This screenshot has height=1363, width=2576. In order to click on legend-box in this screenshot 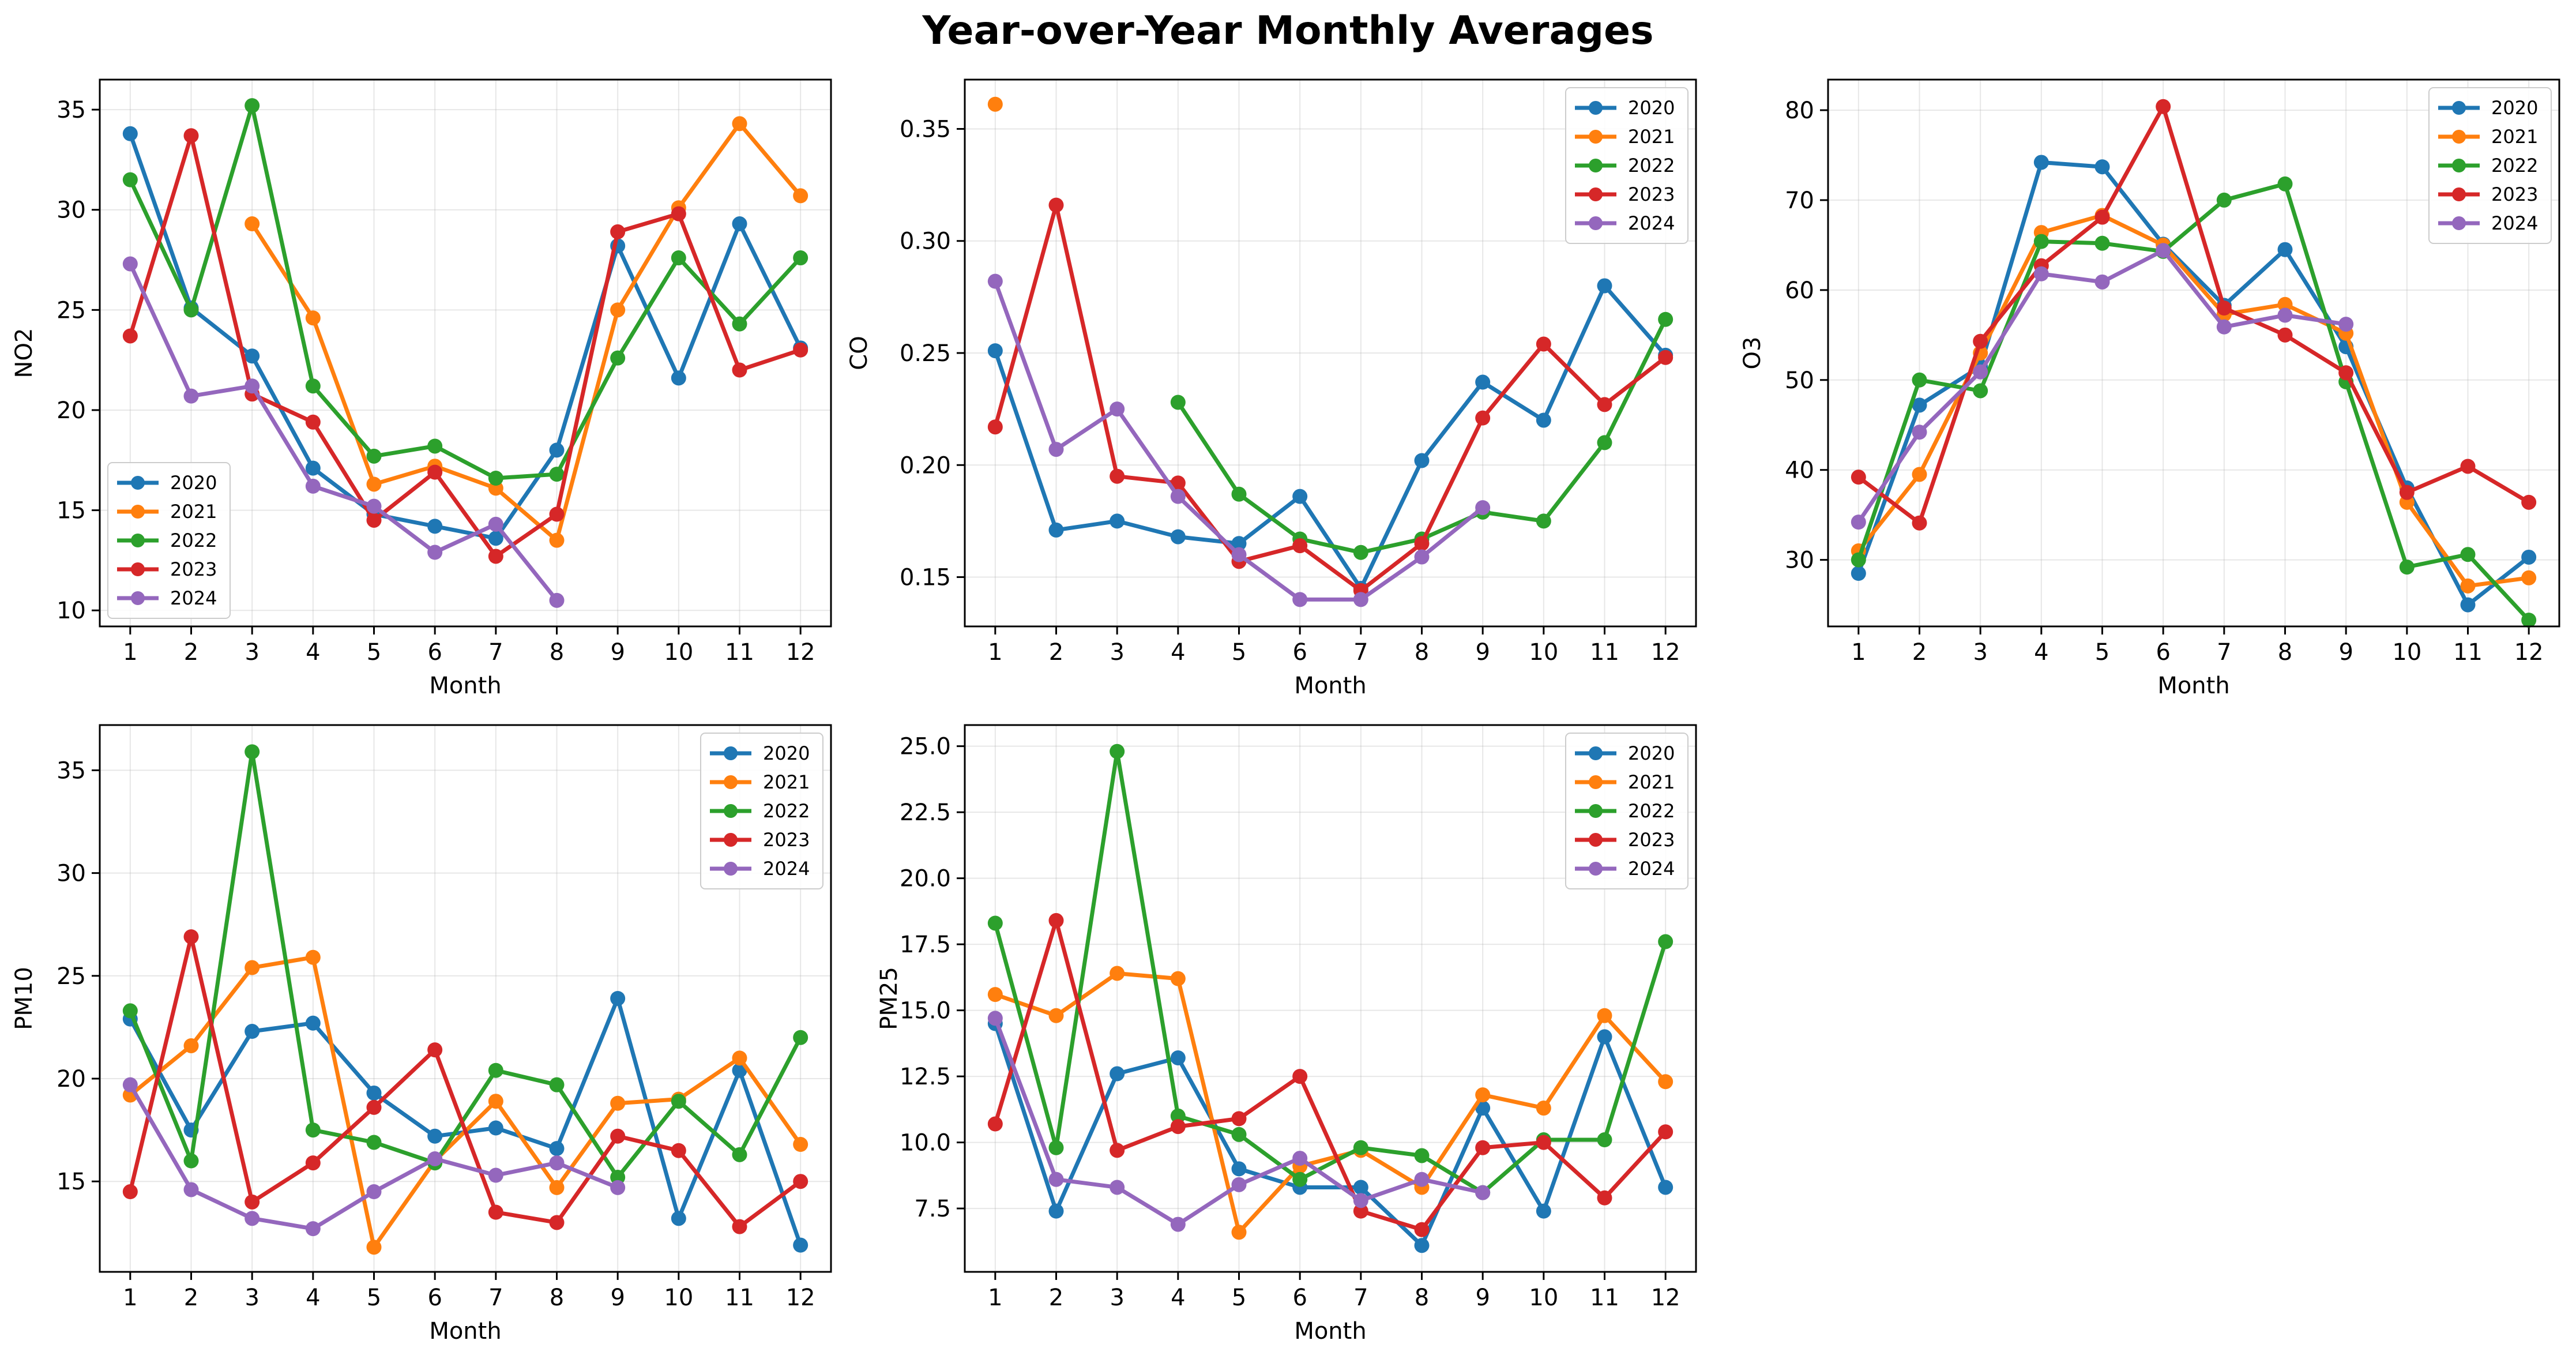, I will do `click(2490, 165)`.